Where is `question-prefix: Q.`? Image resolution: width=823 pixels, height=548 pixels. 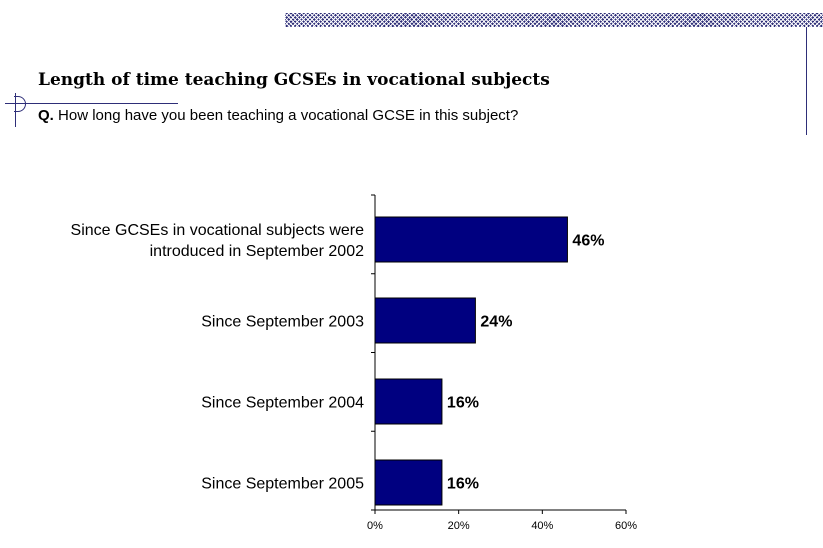
question-prefix: Q. is located at coordinates (46, 115).